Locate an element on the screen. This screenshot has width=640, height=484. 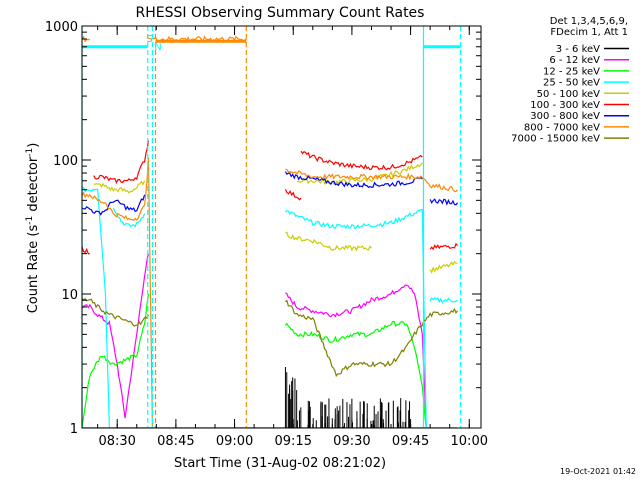
x-tick-label: 08:45 is located at coordinates (175, 441).